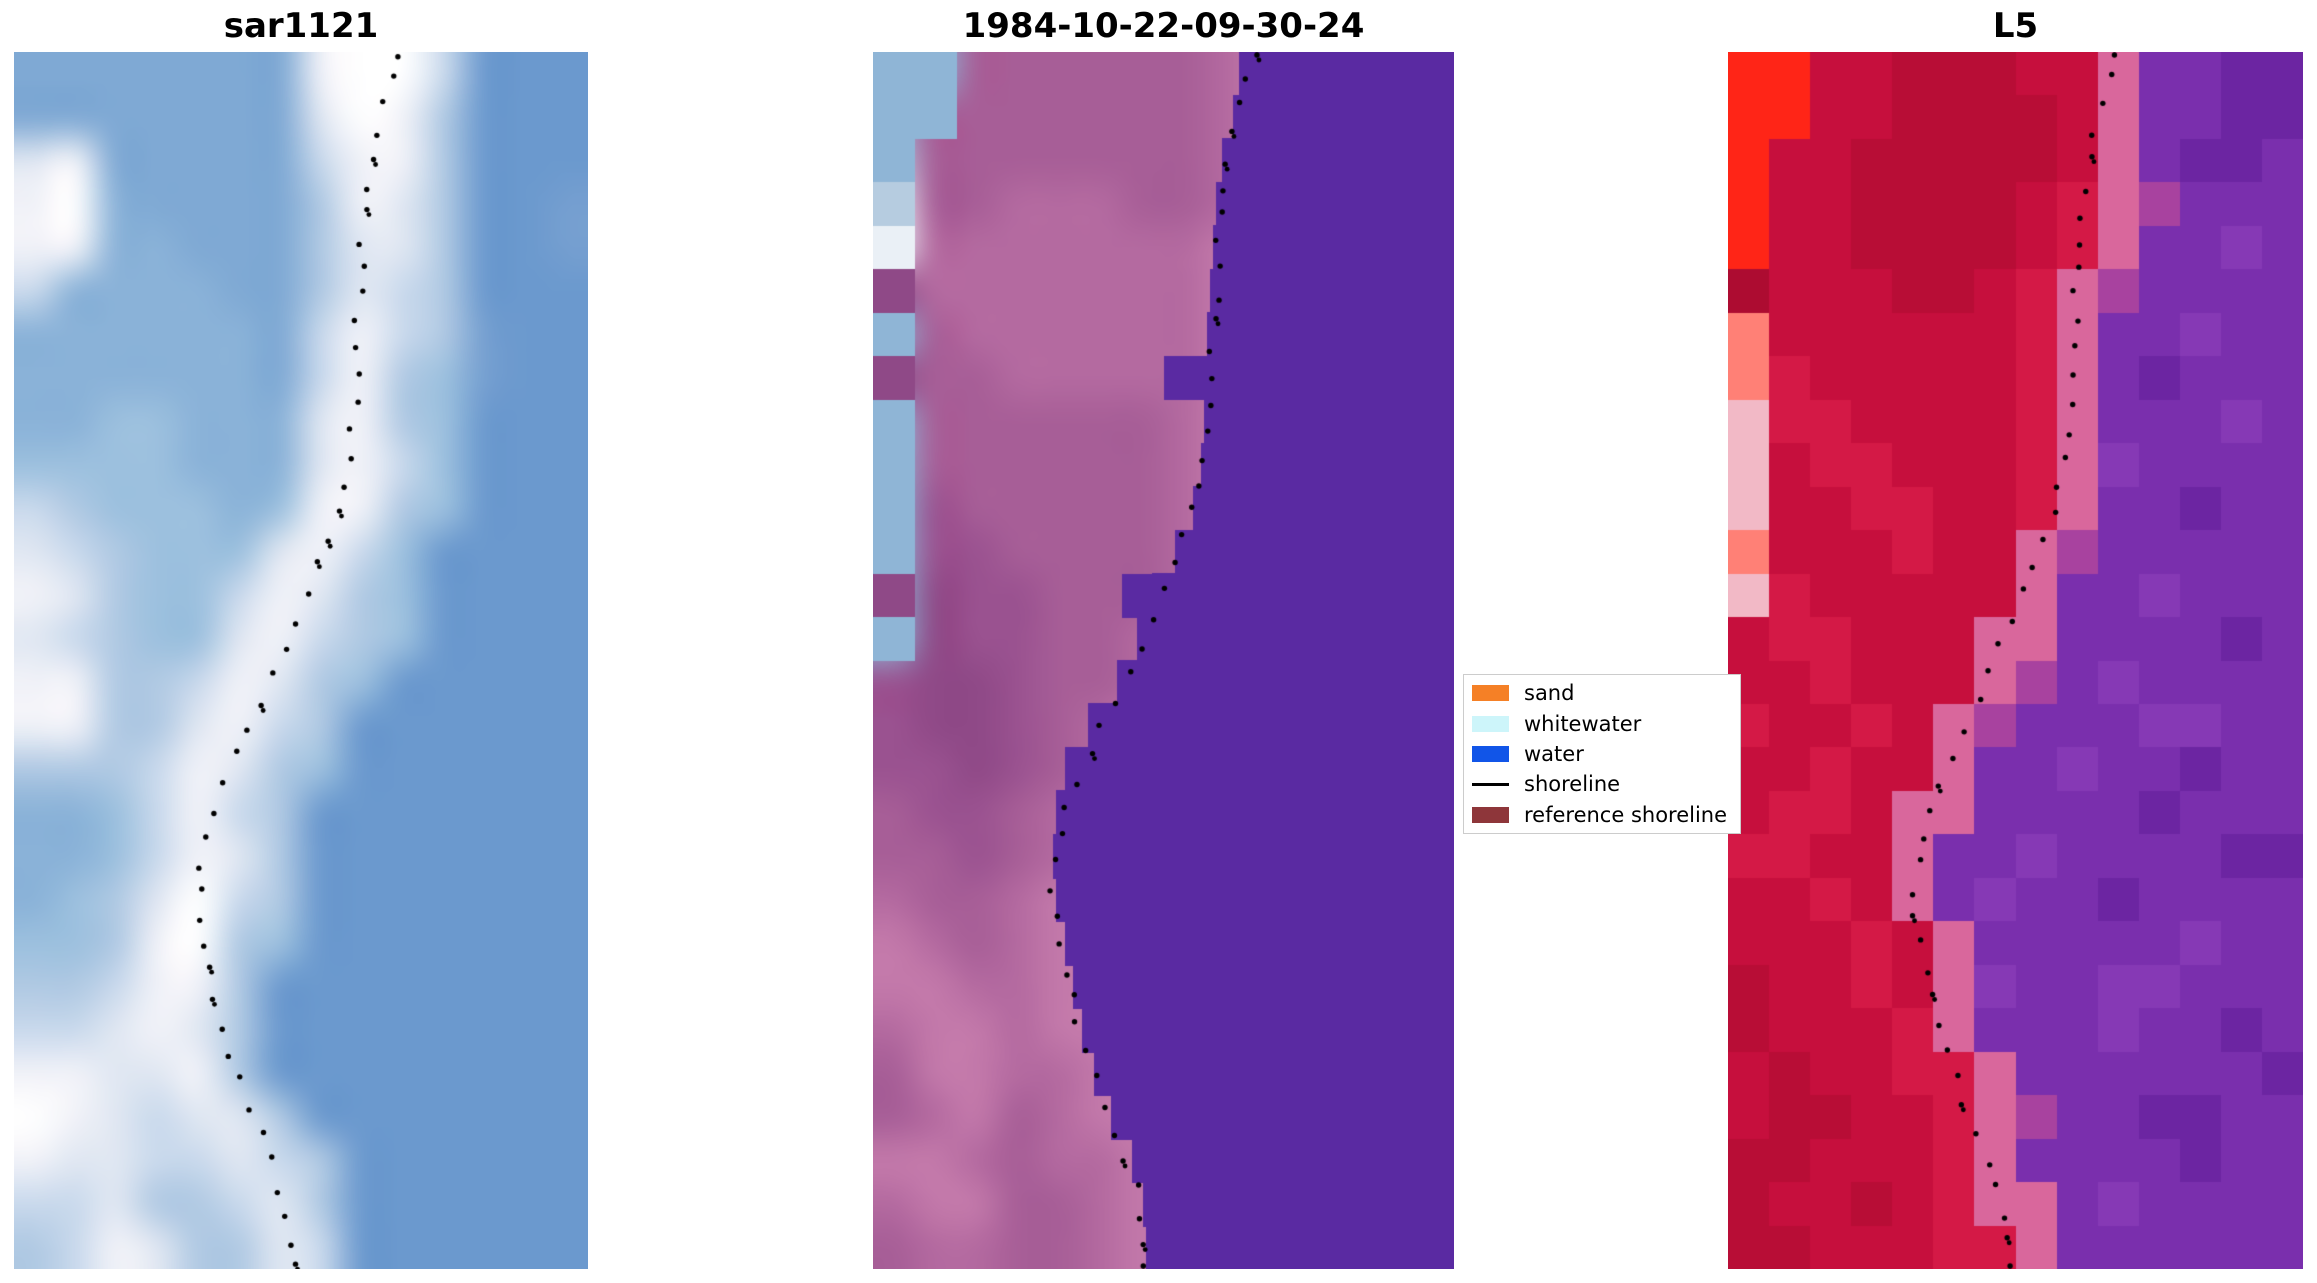 The width and height of the screenshot is (2317, 1283). Describe the element at coordinates (1490, 814) in the screenshot. I see `reference-shoreline-color-swatch` at that location.